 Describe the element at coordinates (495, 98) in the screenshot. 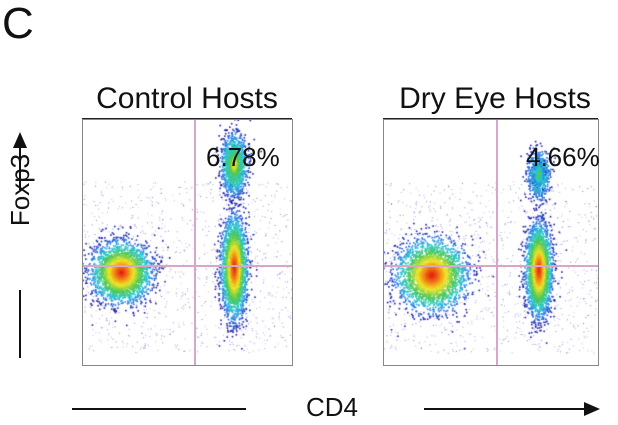

I see `plot-title-dry-eye: Dry Eye Hosts` at that location.